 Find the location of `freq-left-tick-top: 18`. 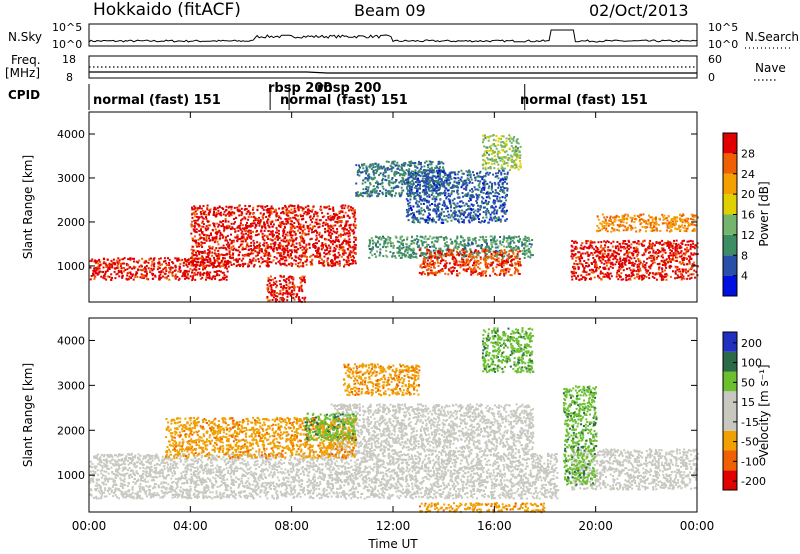

freq-left-tick-top: 18 is located at coordinates (69, 59).